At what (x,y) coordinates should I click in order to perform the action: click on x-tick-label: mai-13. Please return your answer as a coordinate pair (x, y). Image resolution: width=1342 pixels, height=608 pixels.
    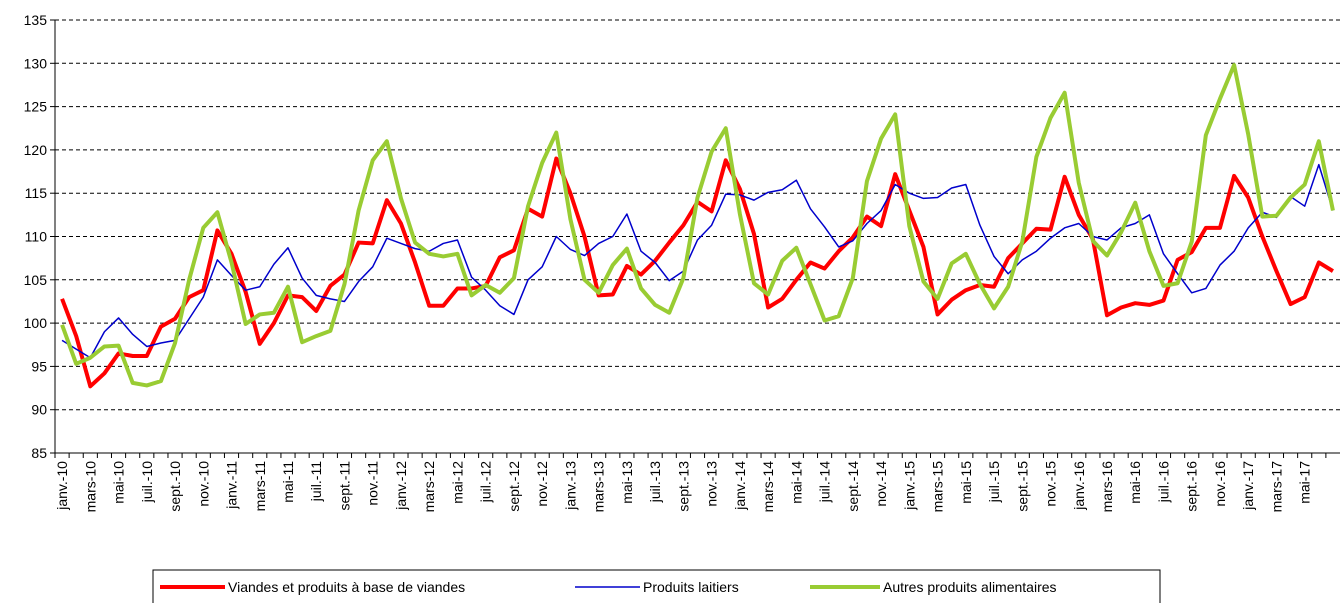
    Looking at the image, I should click on (627, 482).